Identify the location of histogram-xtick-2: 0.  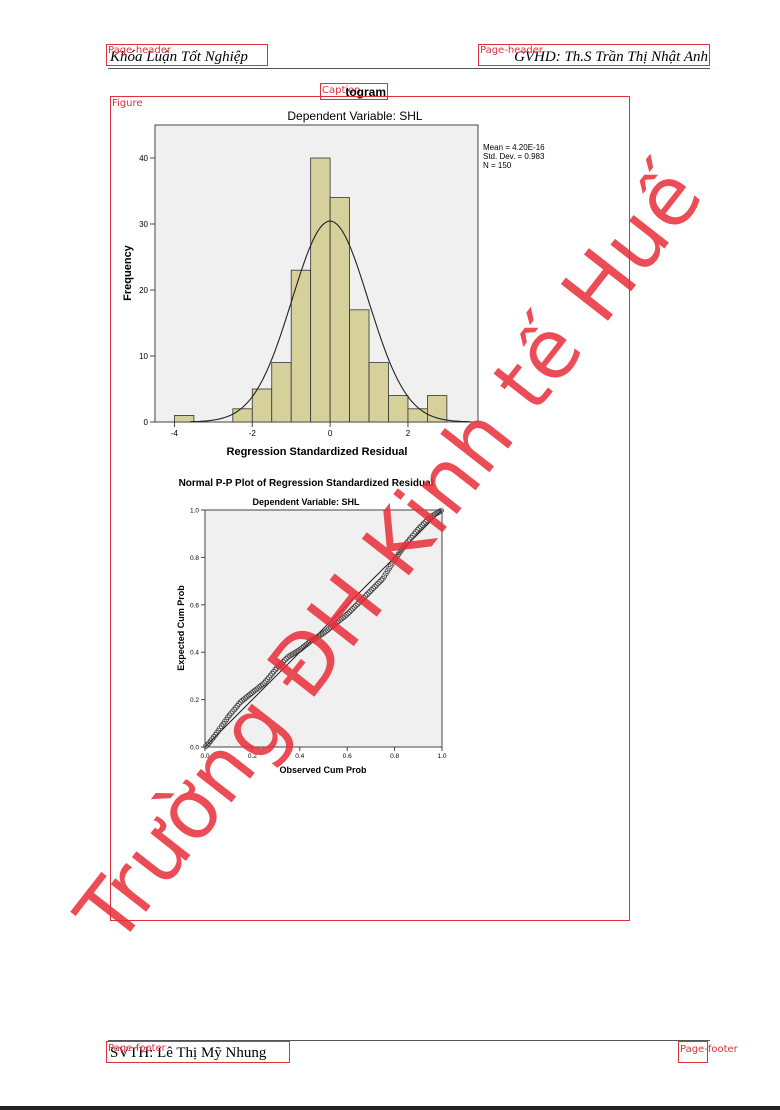
(330, 433).